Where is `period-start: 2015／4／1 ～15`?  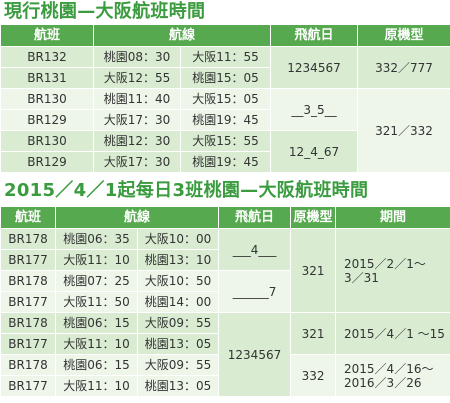
period-start: 2015／4／1 ～15 is located at coordinates (394, 333).